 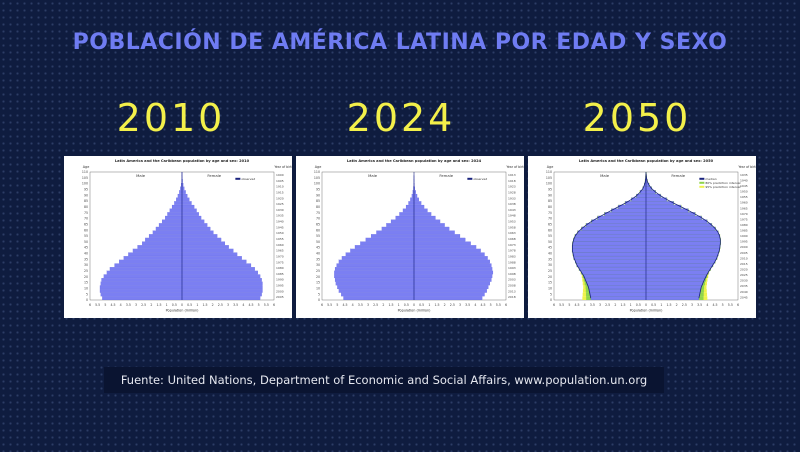 I want to click on birth-year-tick-label: 1988, so click(x=512, y=262).